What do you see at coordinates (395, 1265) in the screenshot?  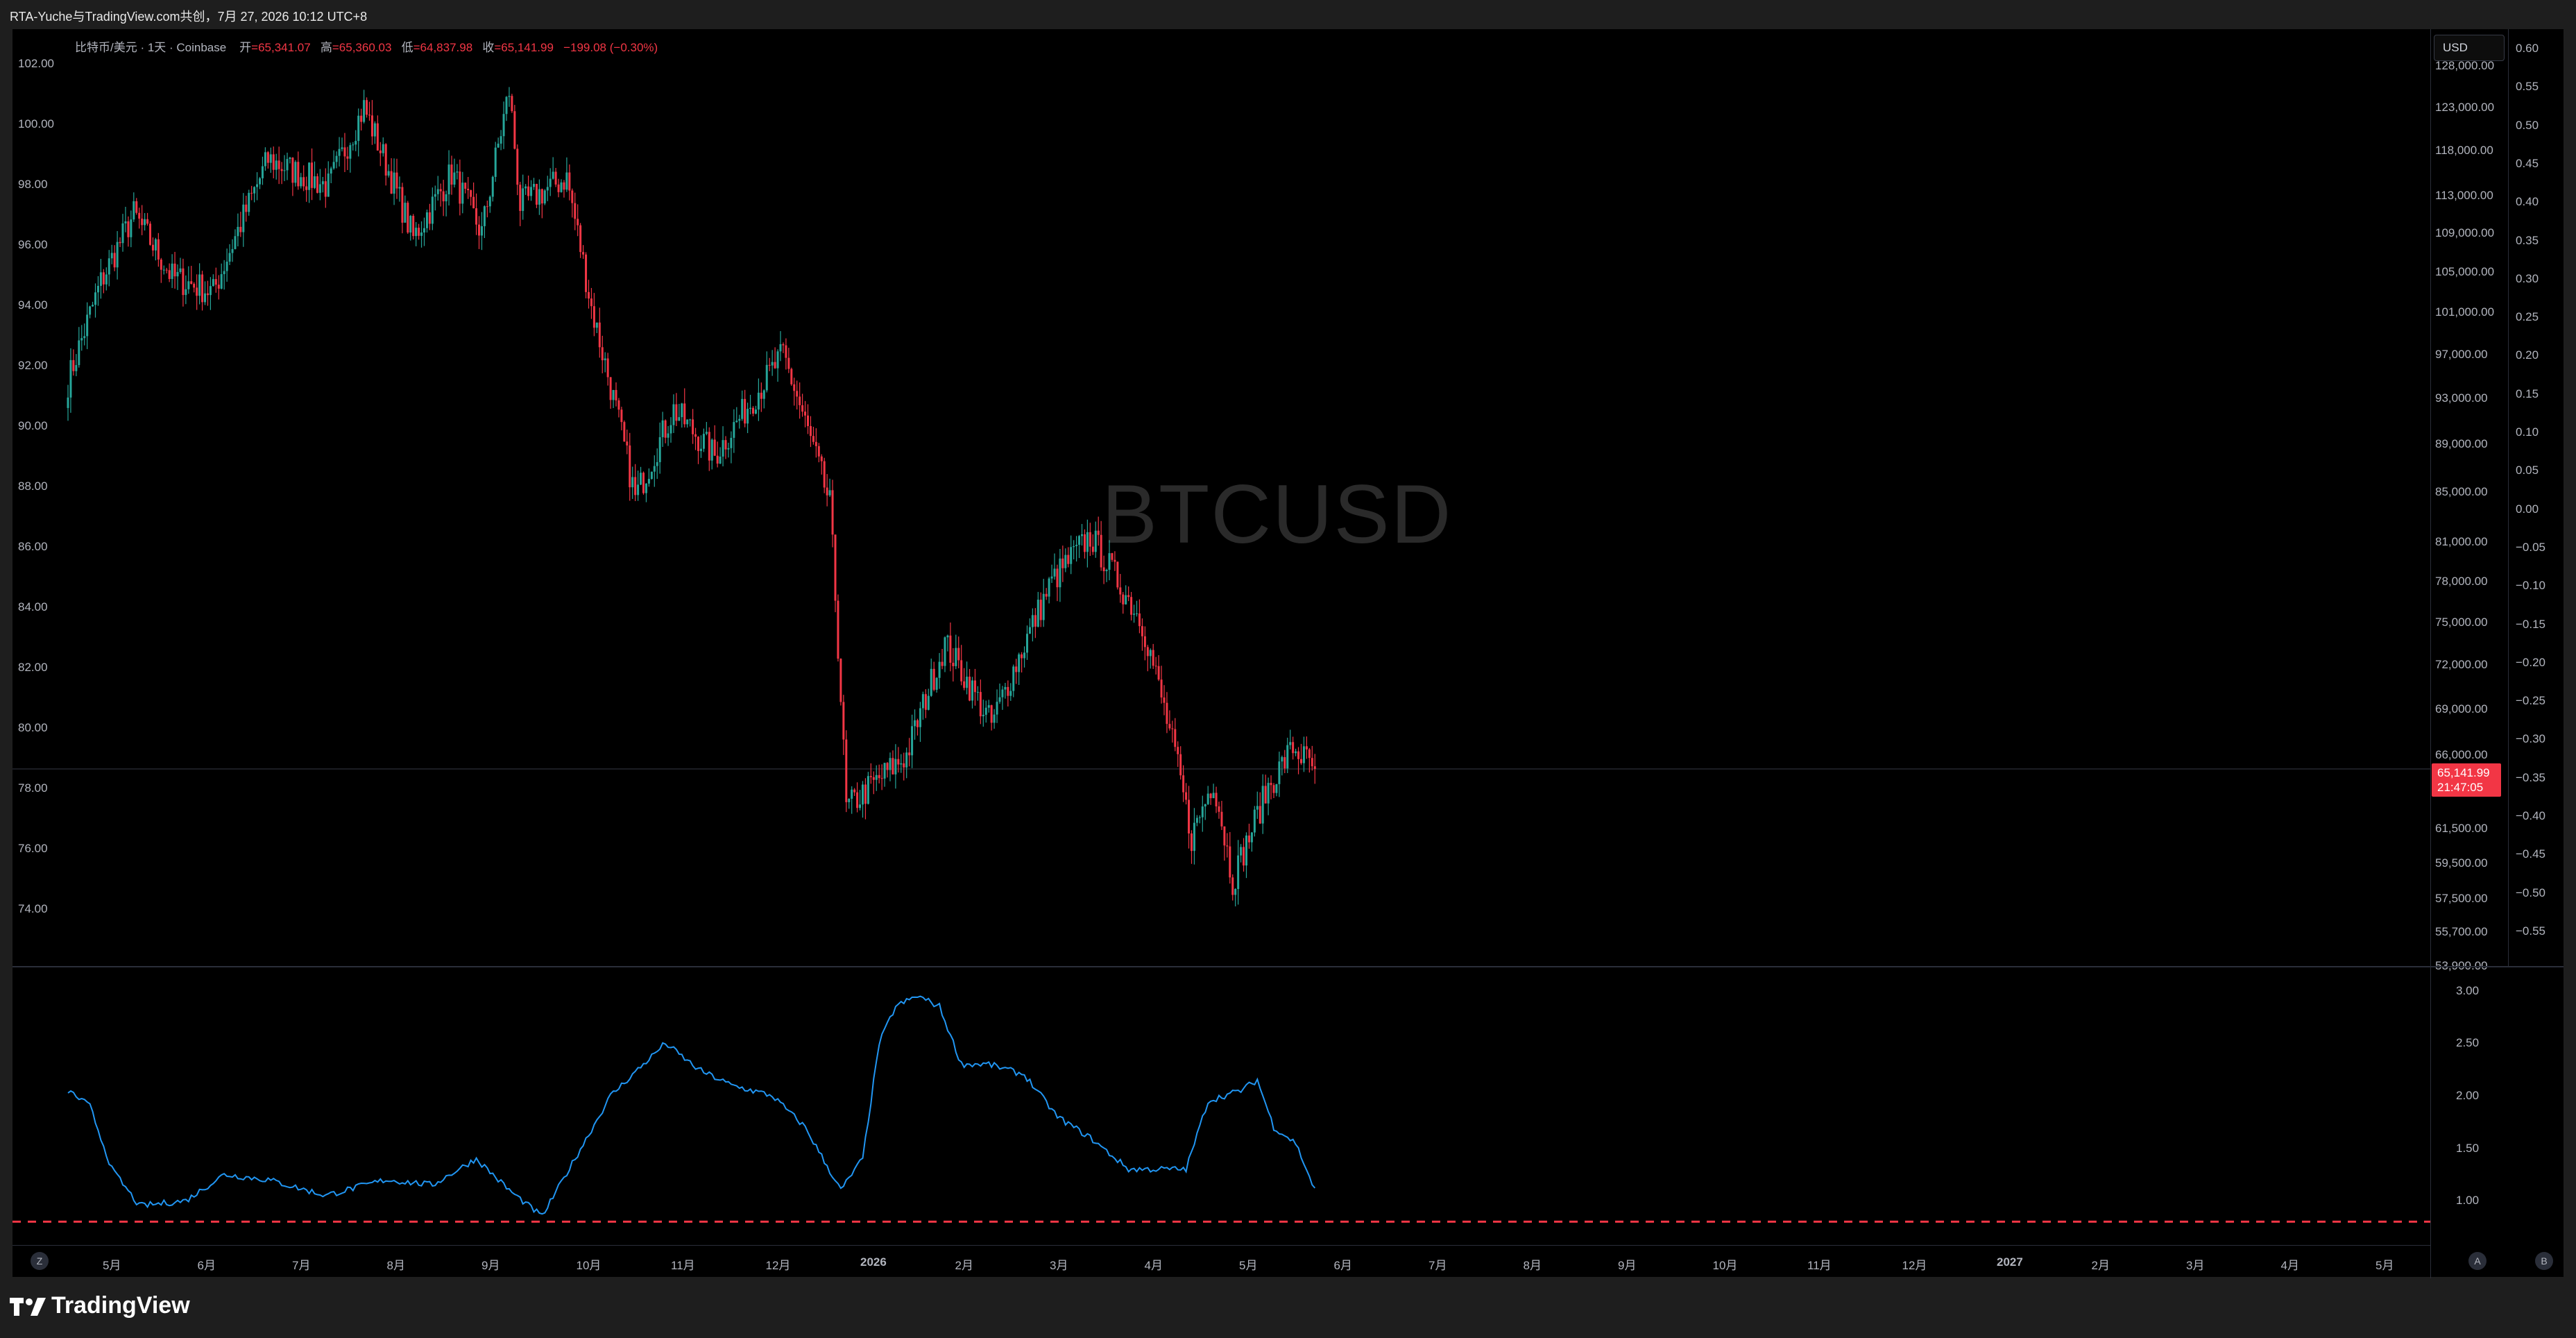 I see `time-axis-tick: 8月` at bounding box center [395, 1265].